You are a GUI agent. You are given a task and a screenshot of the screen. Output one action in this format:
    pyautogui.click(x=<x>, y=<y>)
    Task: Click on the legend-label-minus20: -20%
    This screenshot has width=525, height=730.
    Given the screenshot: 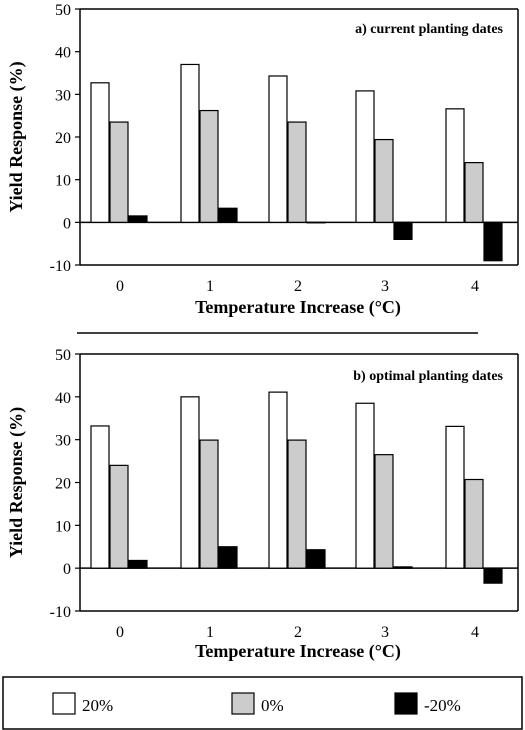 What is the action you would take?
    pyautogui.click(x=442, y=705)
    